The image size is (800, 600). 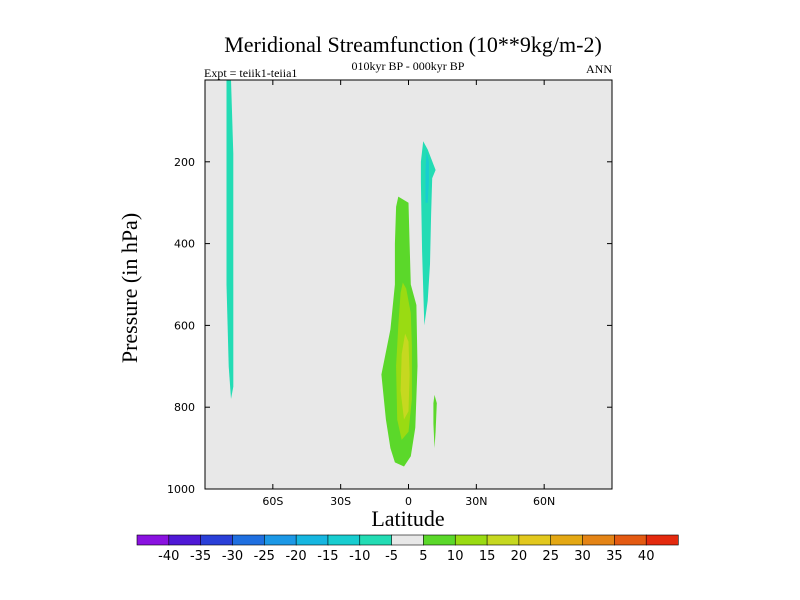 What do you see at coordinates (184, 162) in the screenshot?
I see `y-tick-label: 200` at bounding box center [184, 162].